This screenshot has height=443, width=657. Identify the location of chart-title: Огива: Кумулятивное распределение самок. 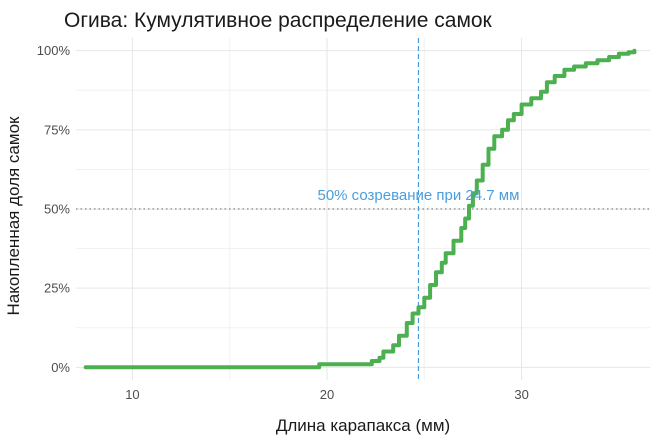
(278, 20).